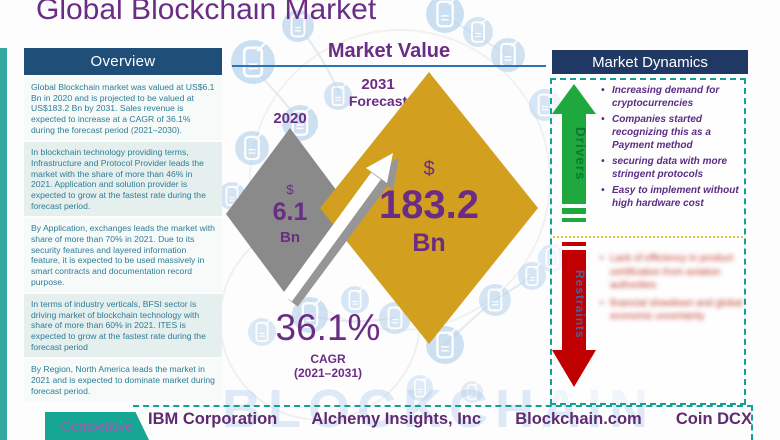 Image resolution: width=780 pixels, height=440 pixels. Describe the element at coordinates (290, 212) in the screenshot. I see `base-year-value: 6.1` at that location.